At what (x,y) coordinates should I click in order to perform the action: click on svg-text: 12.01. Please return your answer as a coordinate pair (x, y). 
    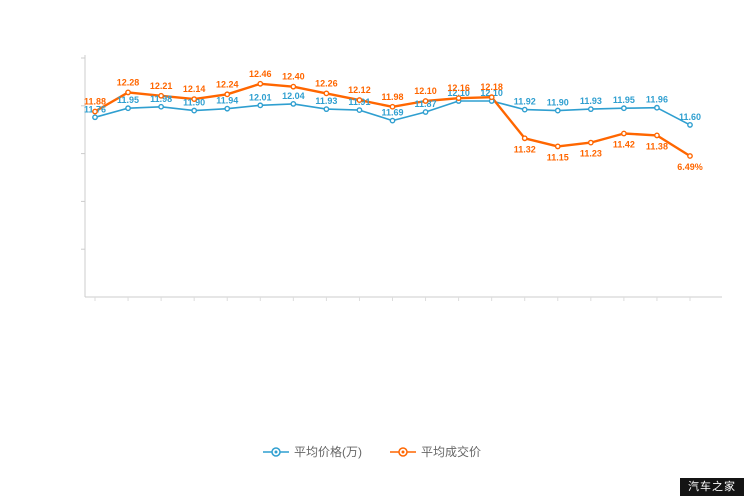
    Looking at the image, I should click on (260, 97).